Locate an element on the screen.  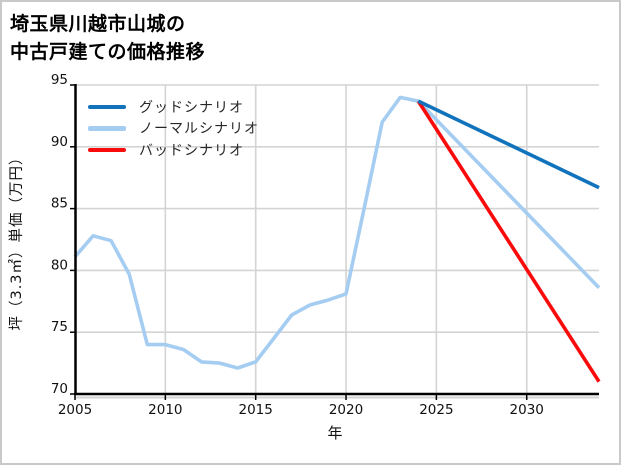
legend: グッドシナリオ ノーマルシナリオ バッドシナリオ is located at coordinates (173, 128).